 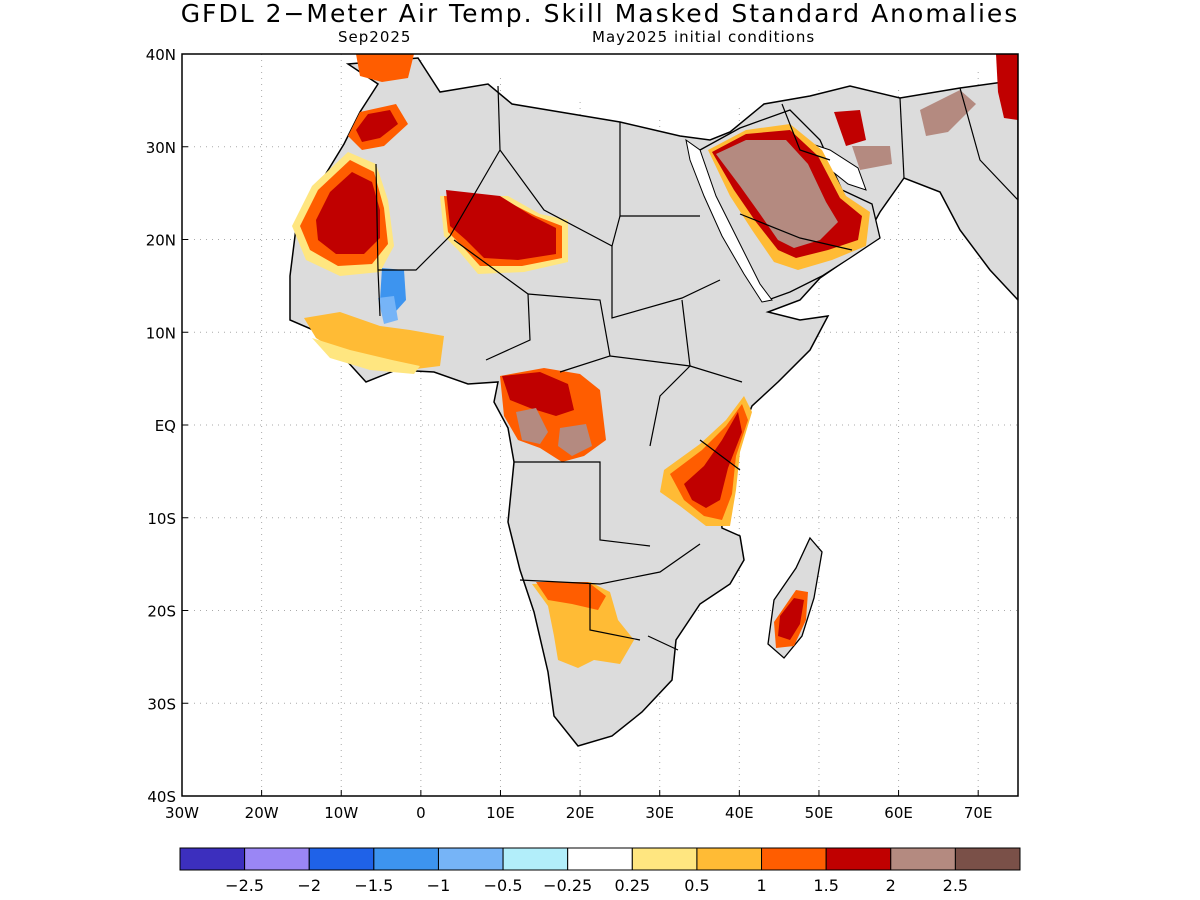 What do you see at coordinates (872, 158) in the screenshot?
I see `anomaly-iran` at bounding box center [872, 158].